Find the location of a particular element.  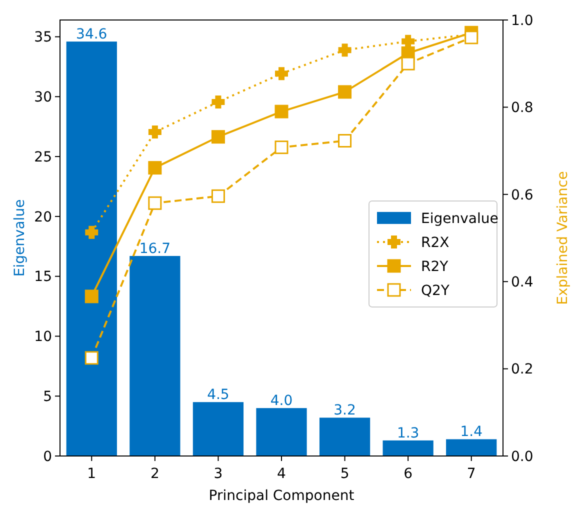

legend-label: R2Y is located at coordinates (435, 266).